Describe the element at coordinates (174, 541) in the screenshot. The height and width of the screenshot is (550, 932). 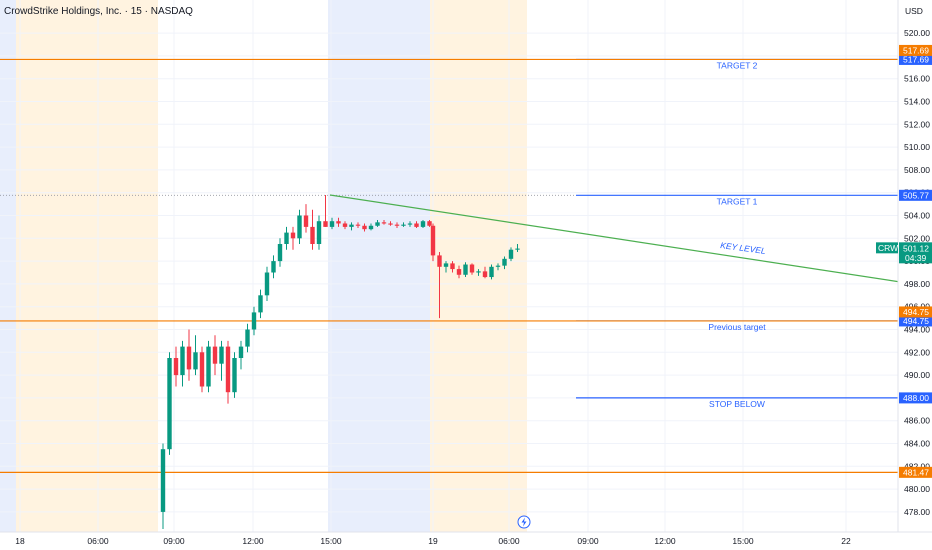
I see `x-tick-label-2: 09:00` at that location.